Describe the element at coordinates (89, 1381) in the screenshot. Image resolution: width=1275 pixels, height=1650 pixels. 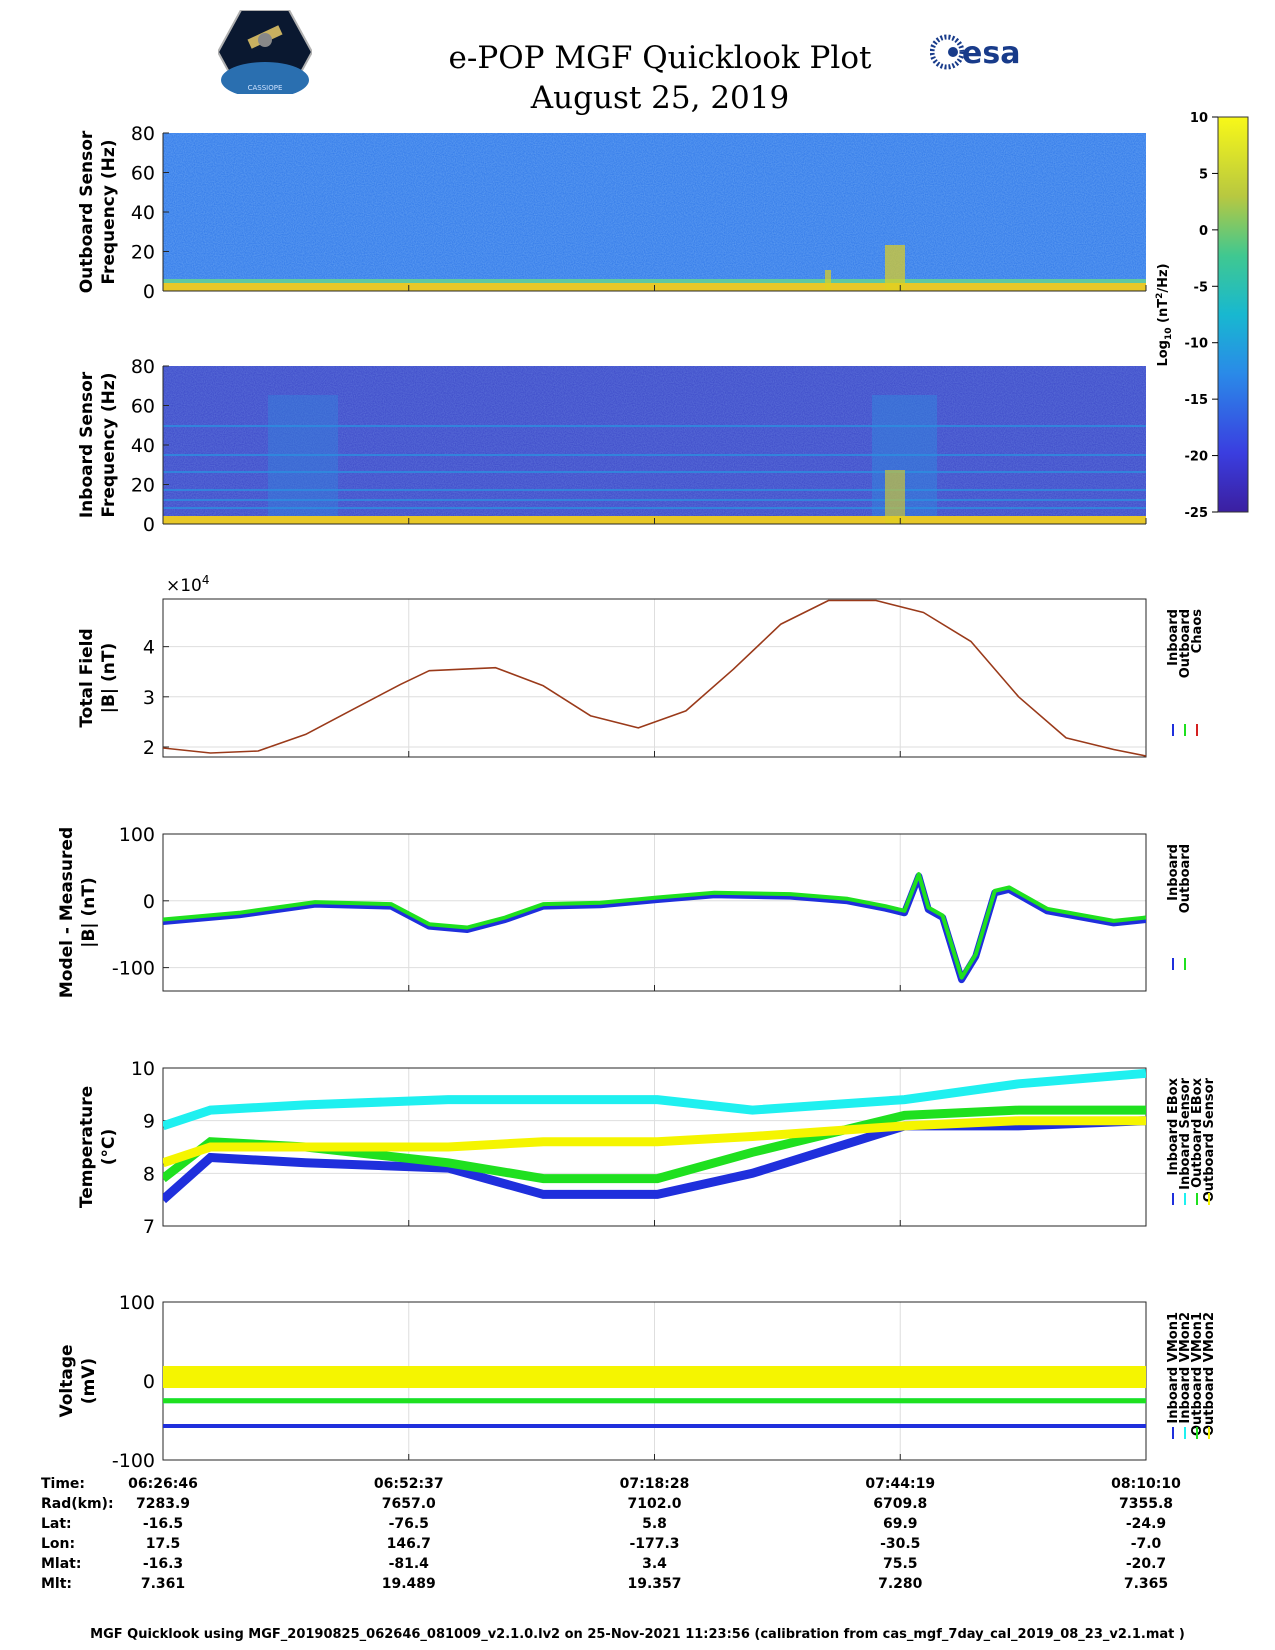
I see `y-axis-label: (mV)` at that location.